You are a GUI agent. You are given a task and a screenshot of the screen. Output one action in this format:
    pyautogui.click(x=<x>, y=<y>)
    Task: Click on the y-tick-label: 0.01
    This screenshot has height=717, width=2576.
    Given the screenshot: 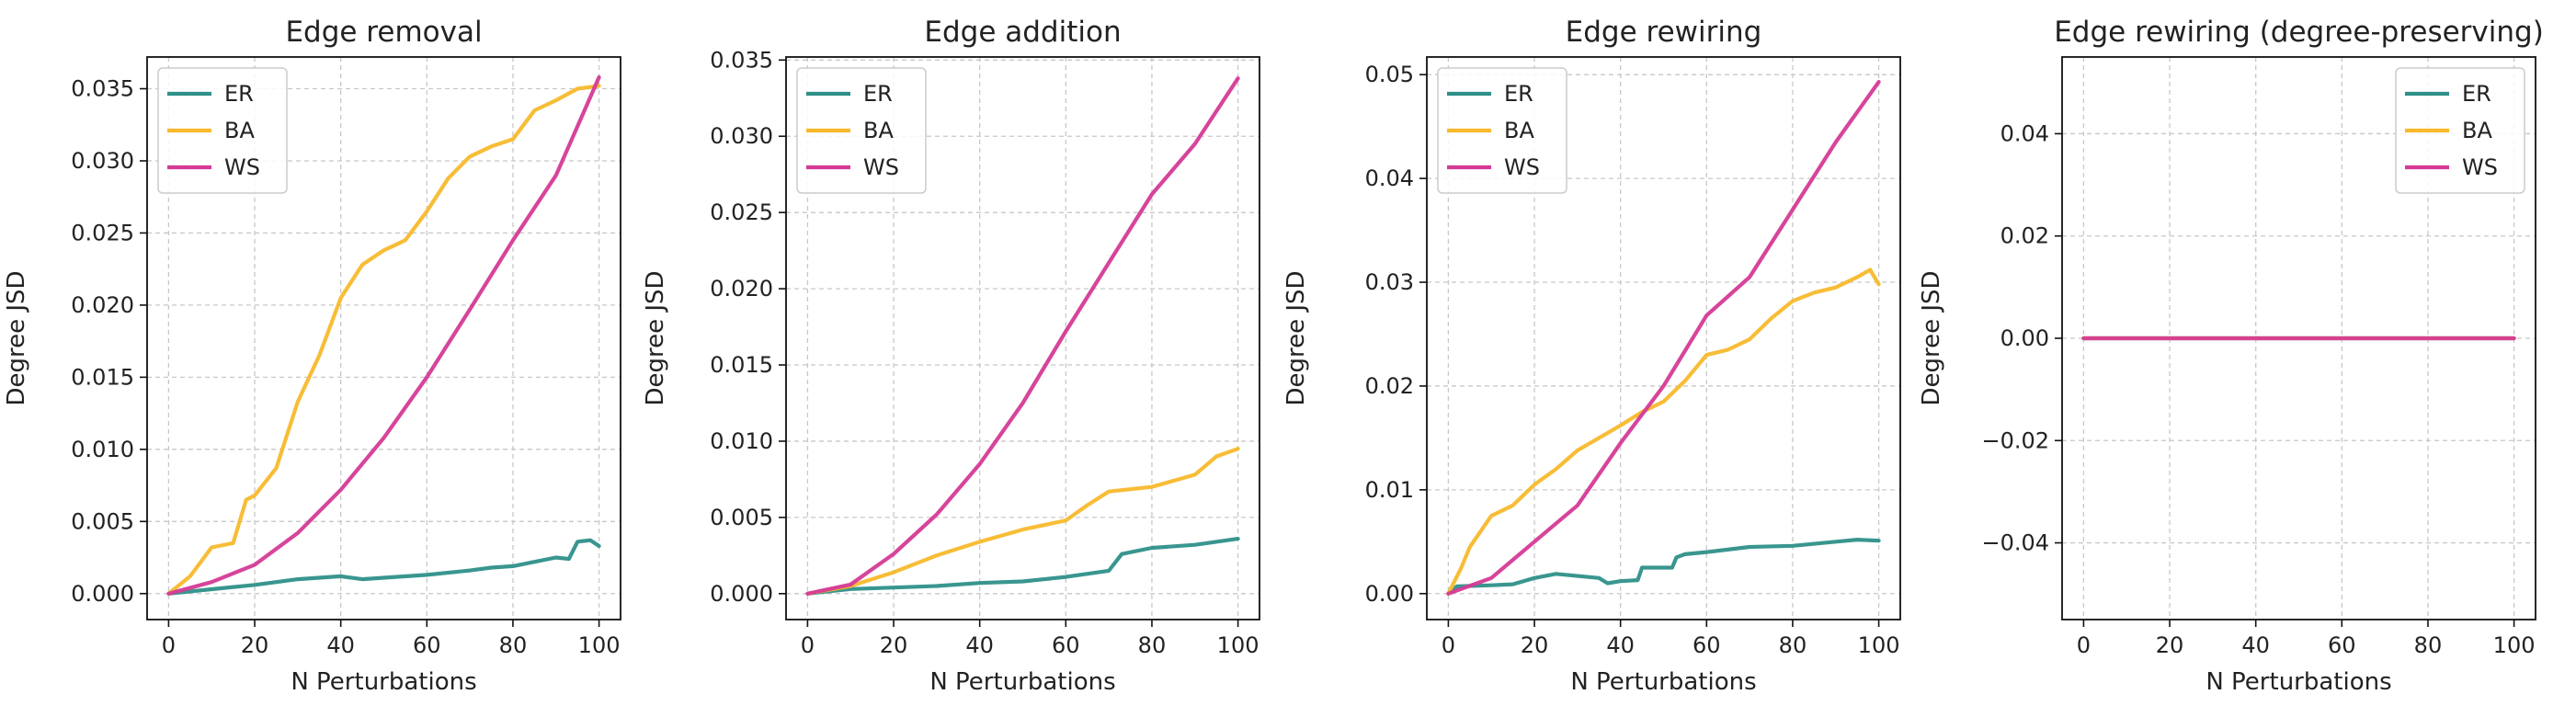 What is the action you would take?
    pyautogui.click(x=1389, y=490)
    